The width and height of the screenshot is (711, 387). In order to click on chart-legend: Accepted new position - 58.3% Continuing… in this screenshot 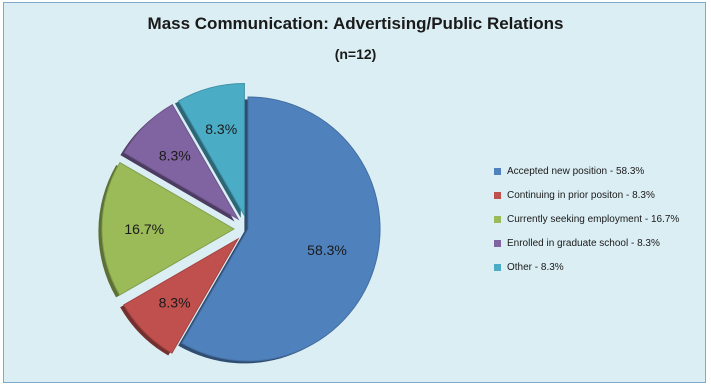, I will do `click(586, 222)`.